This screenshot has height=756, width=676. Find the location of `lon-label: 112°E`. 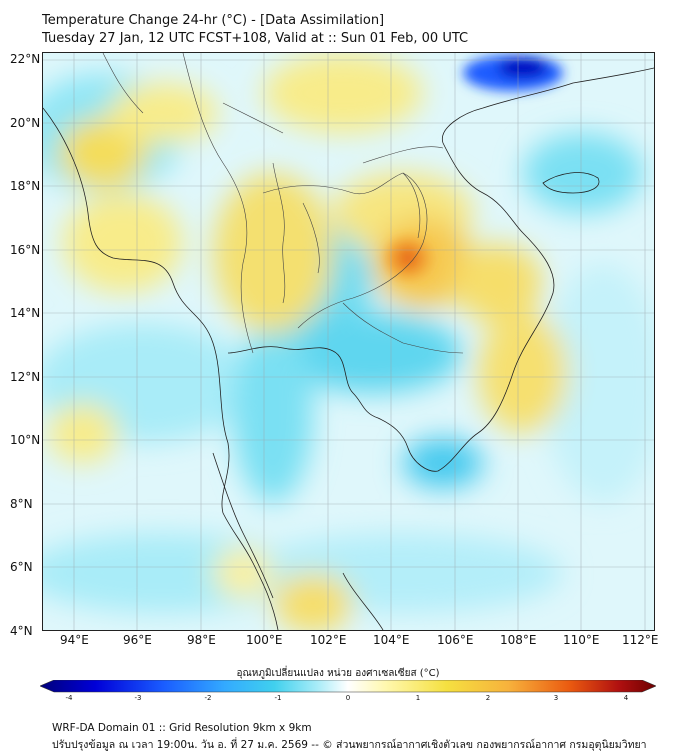

lon-label: 112°E is located at coordinates (640, 640).